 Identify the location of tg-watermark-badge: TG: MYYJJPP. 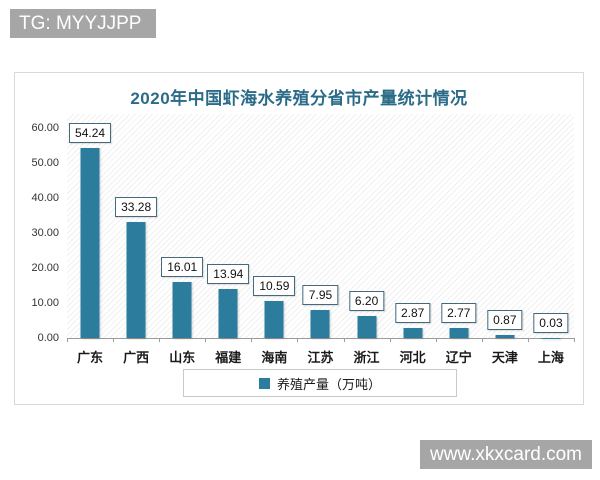
(83, 23).